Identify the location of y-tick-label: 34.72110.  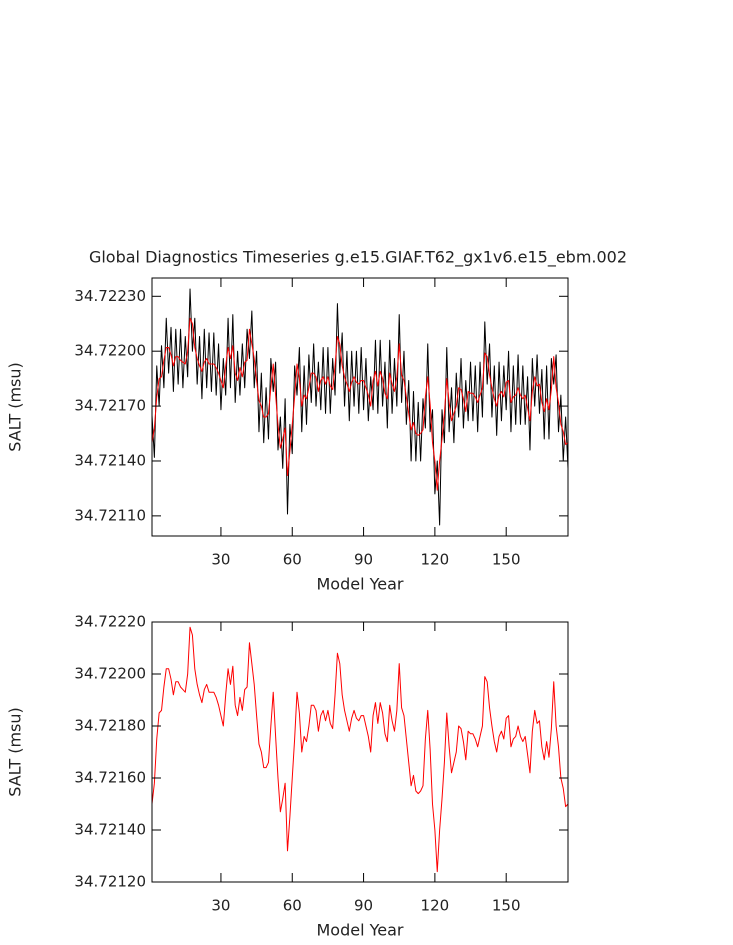
(110, 515).